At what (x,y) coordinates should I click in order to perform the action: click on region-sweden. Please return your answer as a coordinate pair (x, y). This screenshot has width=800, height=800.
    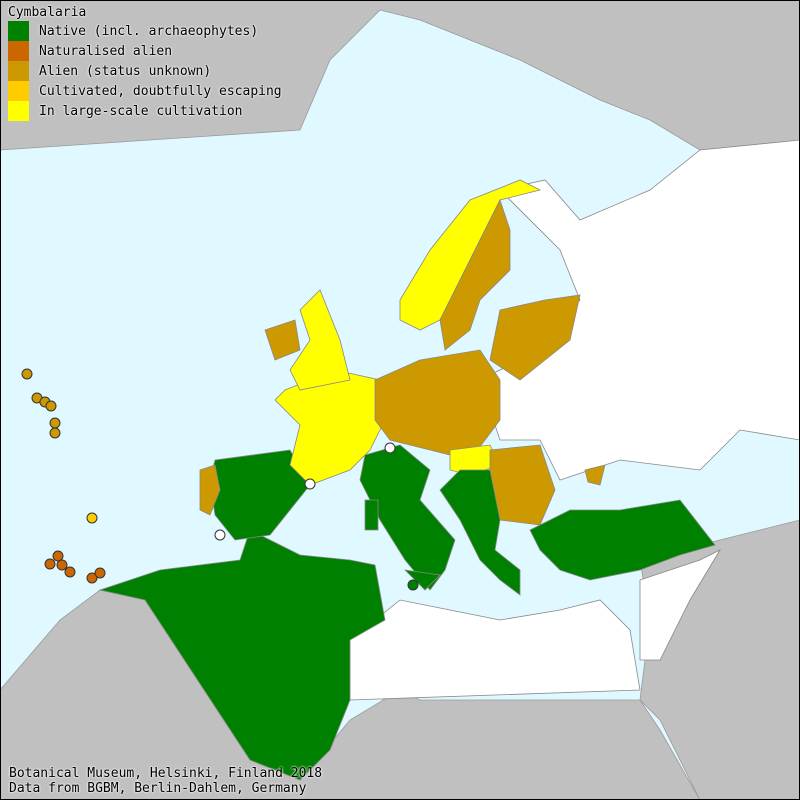
    Looking at the image, I should click on (475, 274).